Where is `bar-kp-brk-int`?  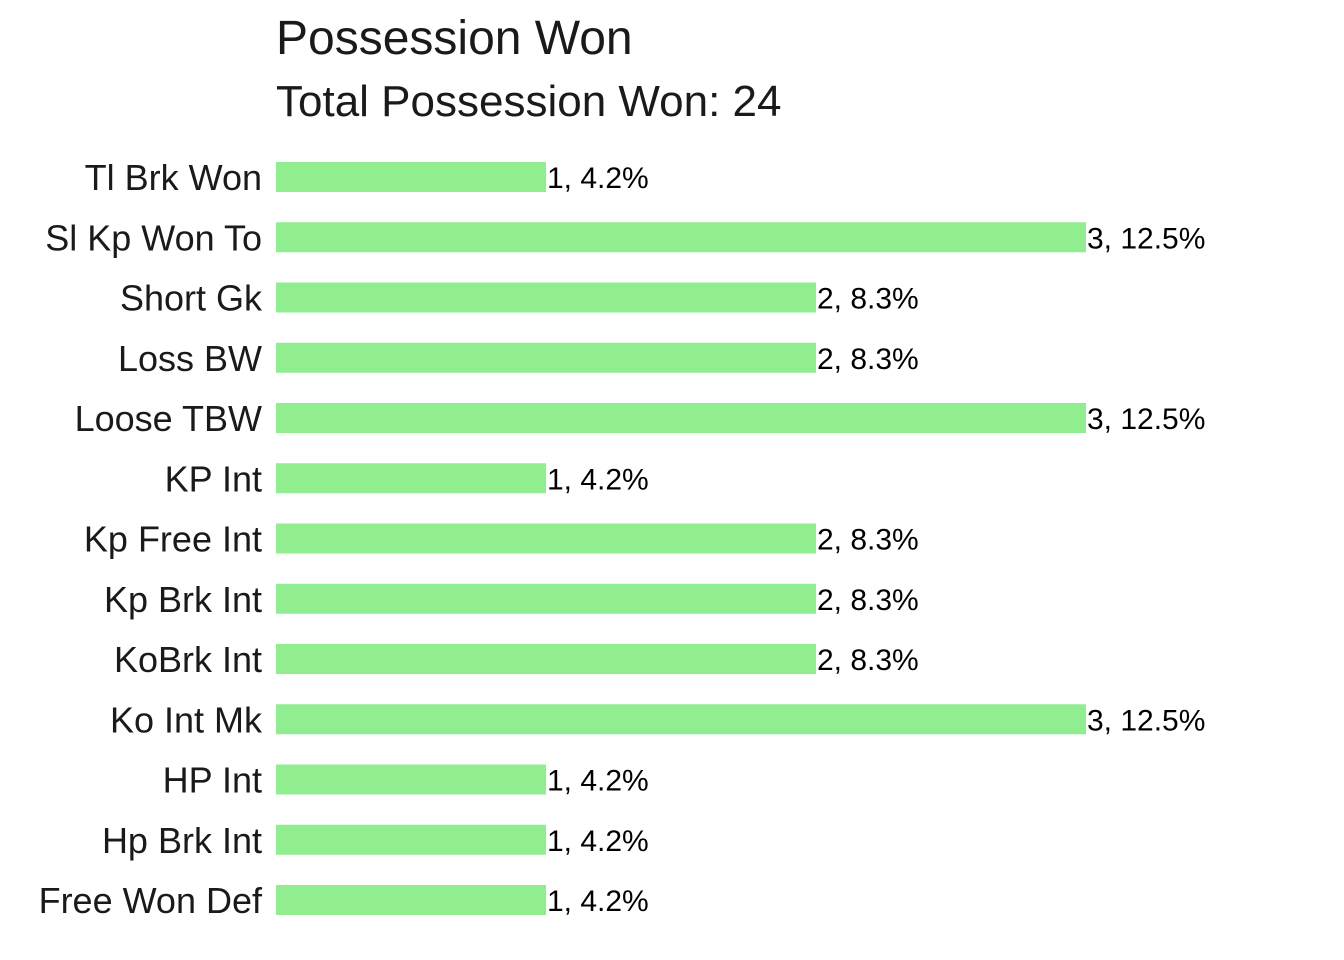 bar-kp-brk-int is located at coordinates (546, 598).